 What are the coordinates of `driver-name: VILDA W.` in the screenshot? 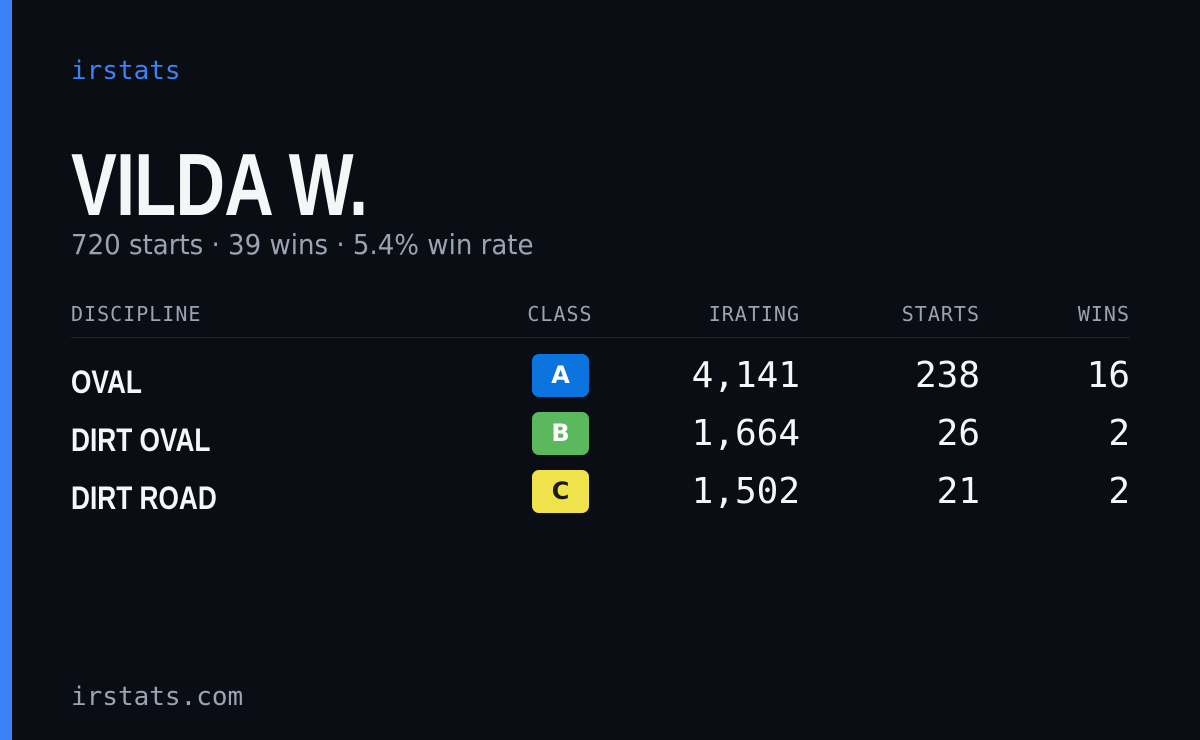 It's located at (219, 184).